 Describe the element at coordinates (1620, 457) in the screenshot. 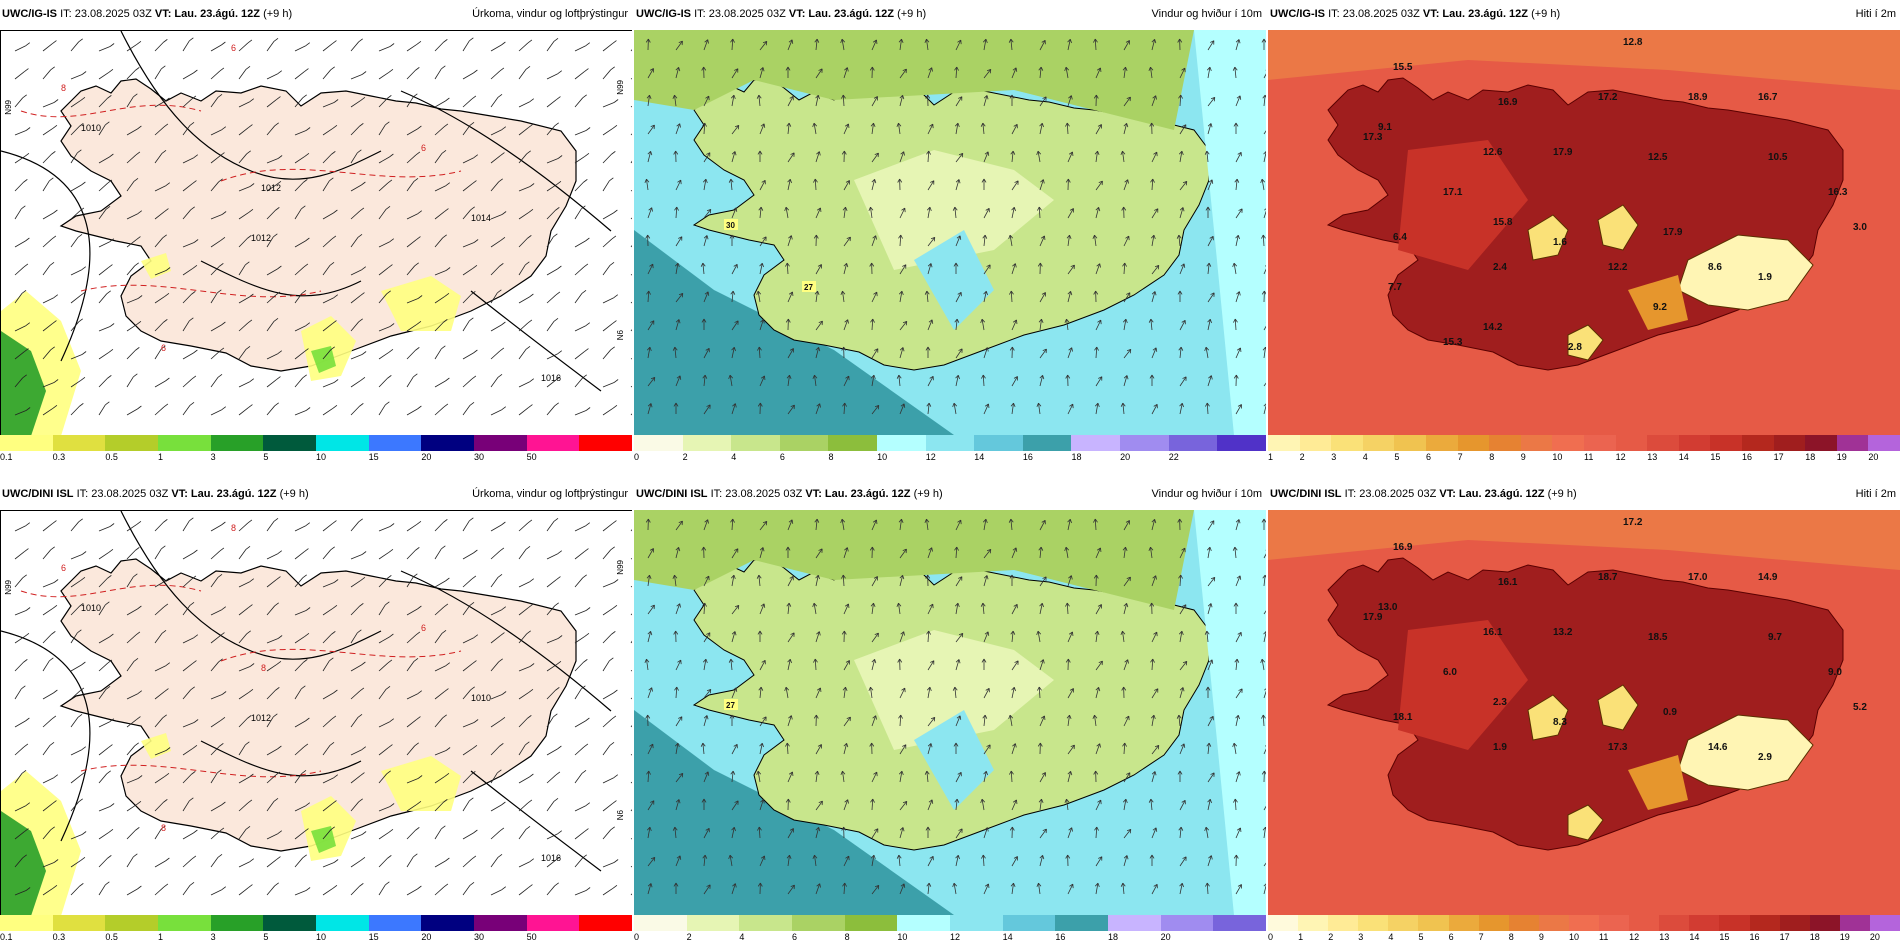

I see `colorbar-tick: 12` at that location.